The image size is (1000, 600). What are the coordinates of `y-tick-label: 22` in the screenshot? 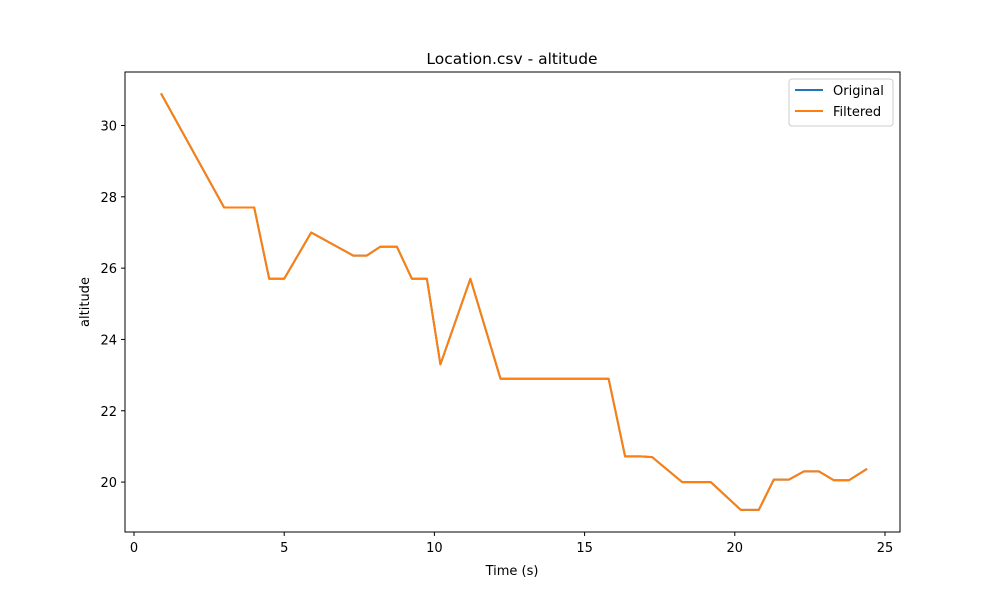 It's located at (108, 412).